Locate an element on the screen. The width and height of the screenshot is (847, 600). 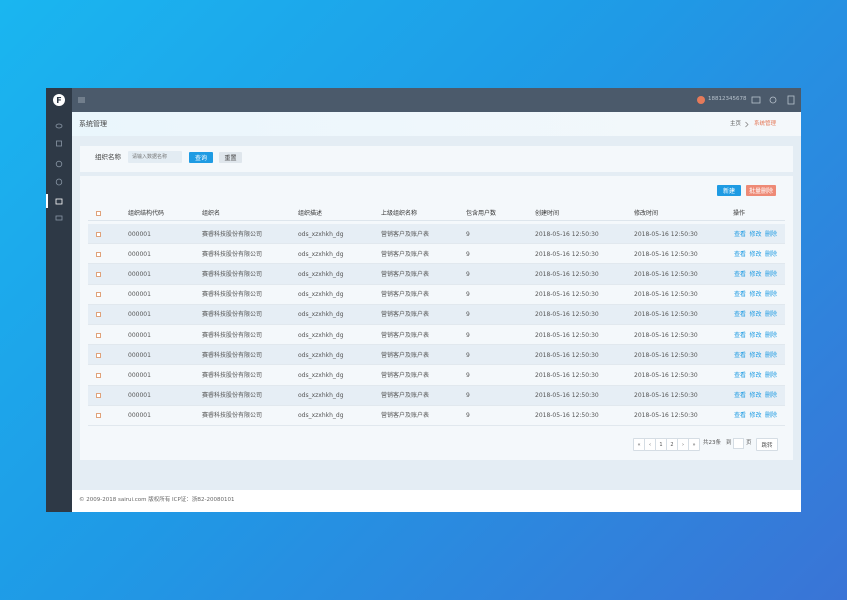
phone: 18812345678 is located at coordinates (727, 99).